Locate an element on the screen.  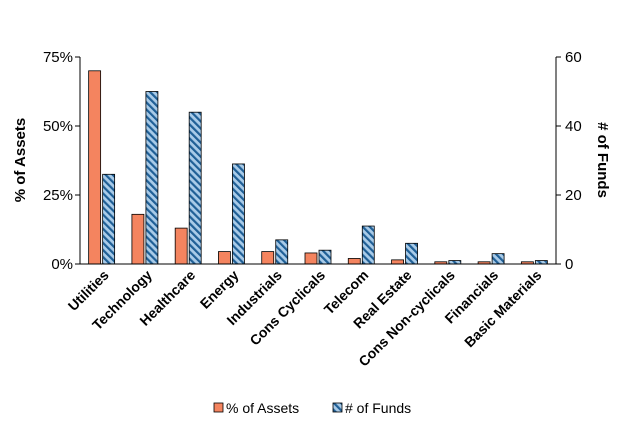
y-tick-label-0: 0% is located at coordinates (62, 264).